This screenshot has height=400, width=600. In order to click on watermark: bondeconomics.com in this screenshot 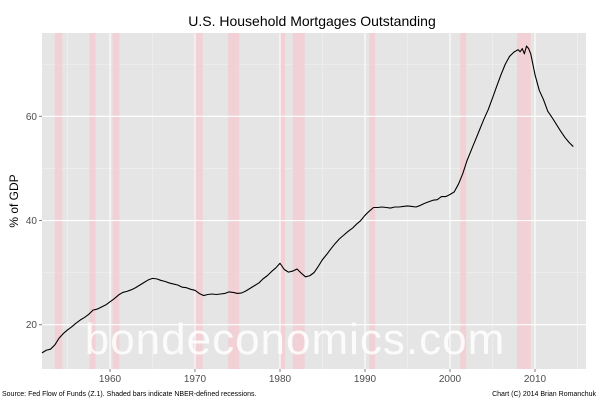, I will do `click(295, 339)`.